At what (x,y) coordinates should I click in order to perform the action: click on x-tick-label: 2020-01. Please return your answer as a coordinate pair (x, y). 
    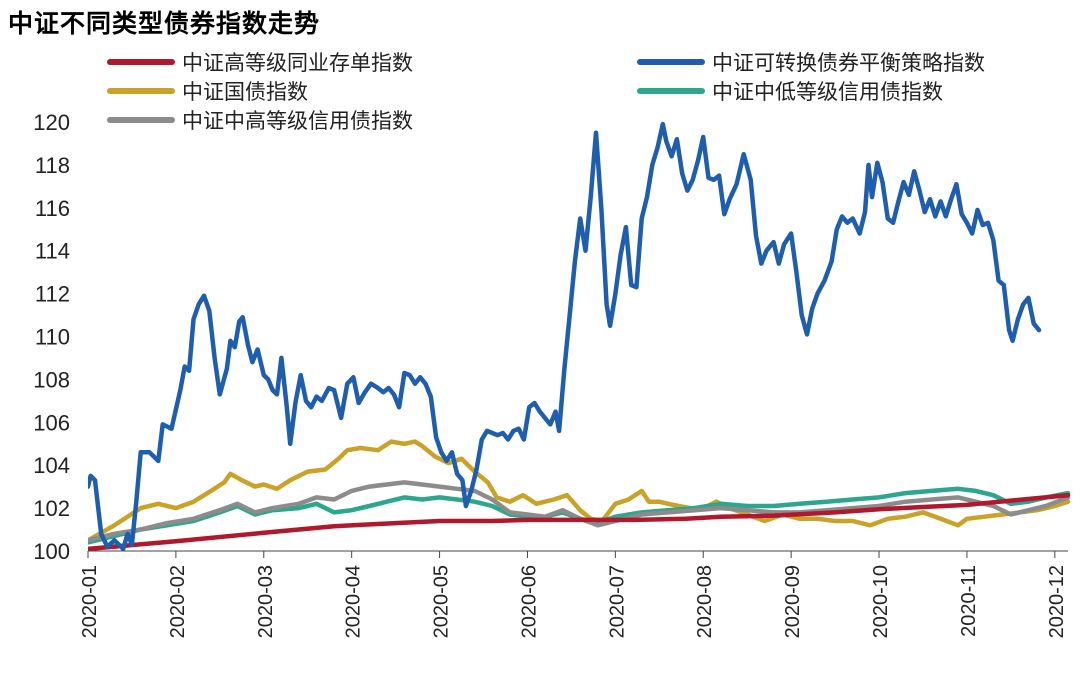
    Looking at the image, I should click on (90, 601).